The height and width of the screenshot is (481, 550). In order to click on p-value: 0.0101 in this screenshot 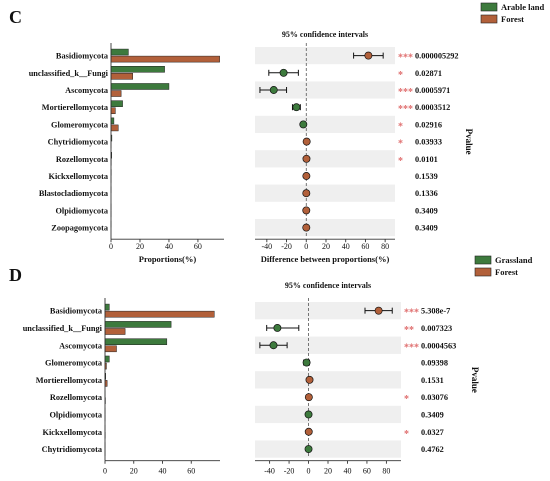, I will do `click(426, 159)`.